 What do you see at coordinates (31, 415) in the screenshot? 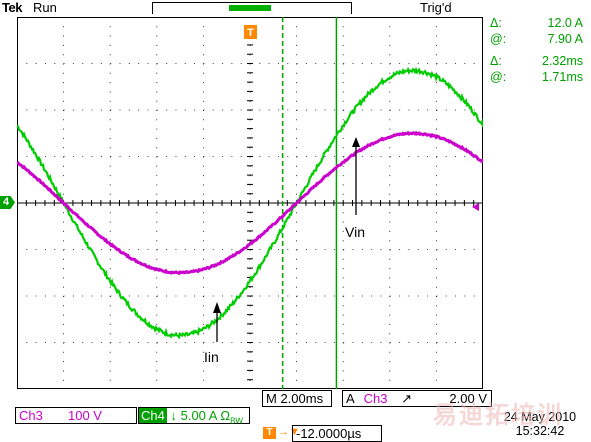
I see `ch3-label: Ch3` at bounding box center [31, 415].